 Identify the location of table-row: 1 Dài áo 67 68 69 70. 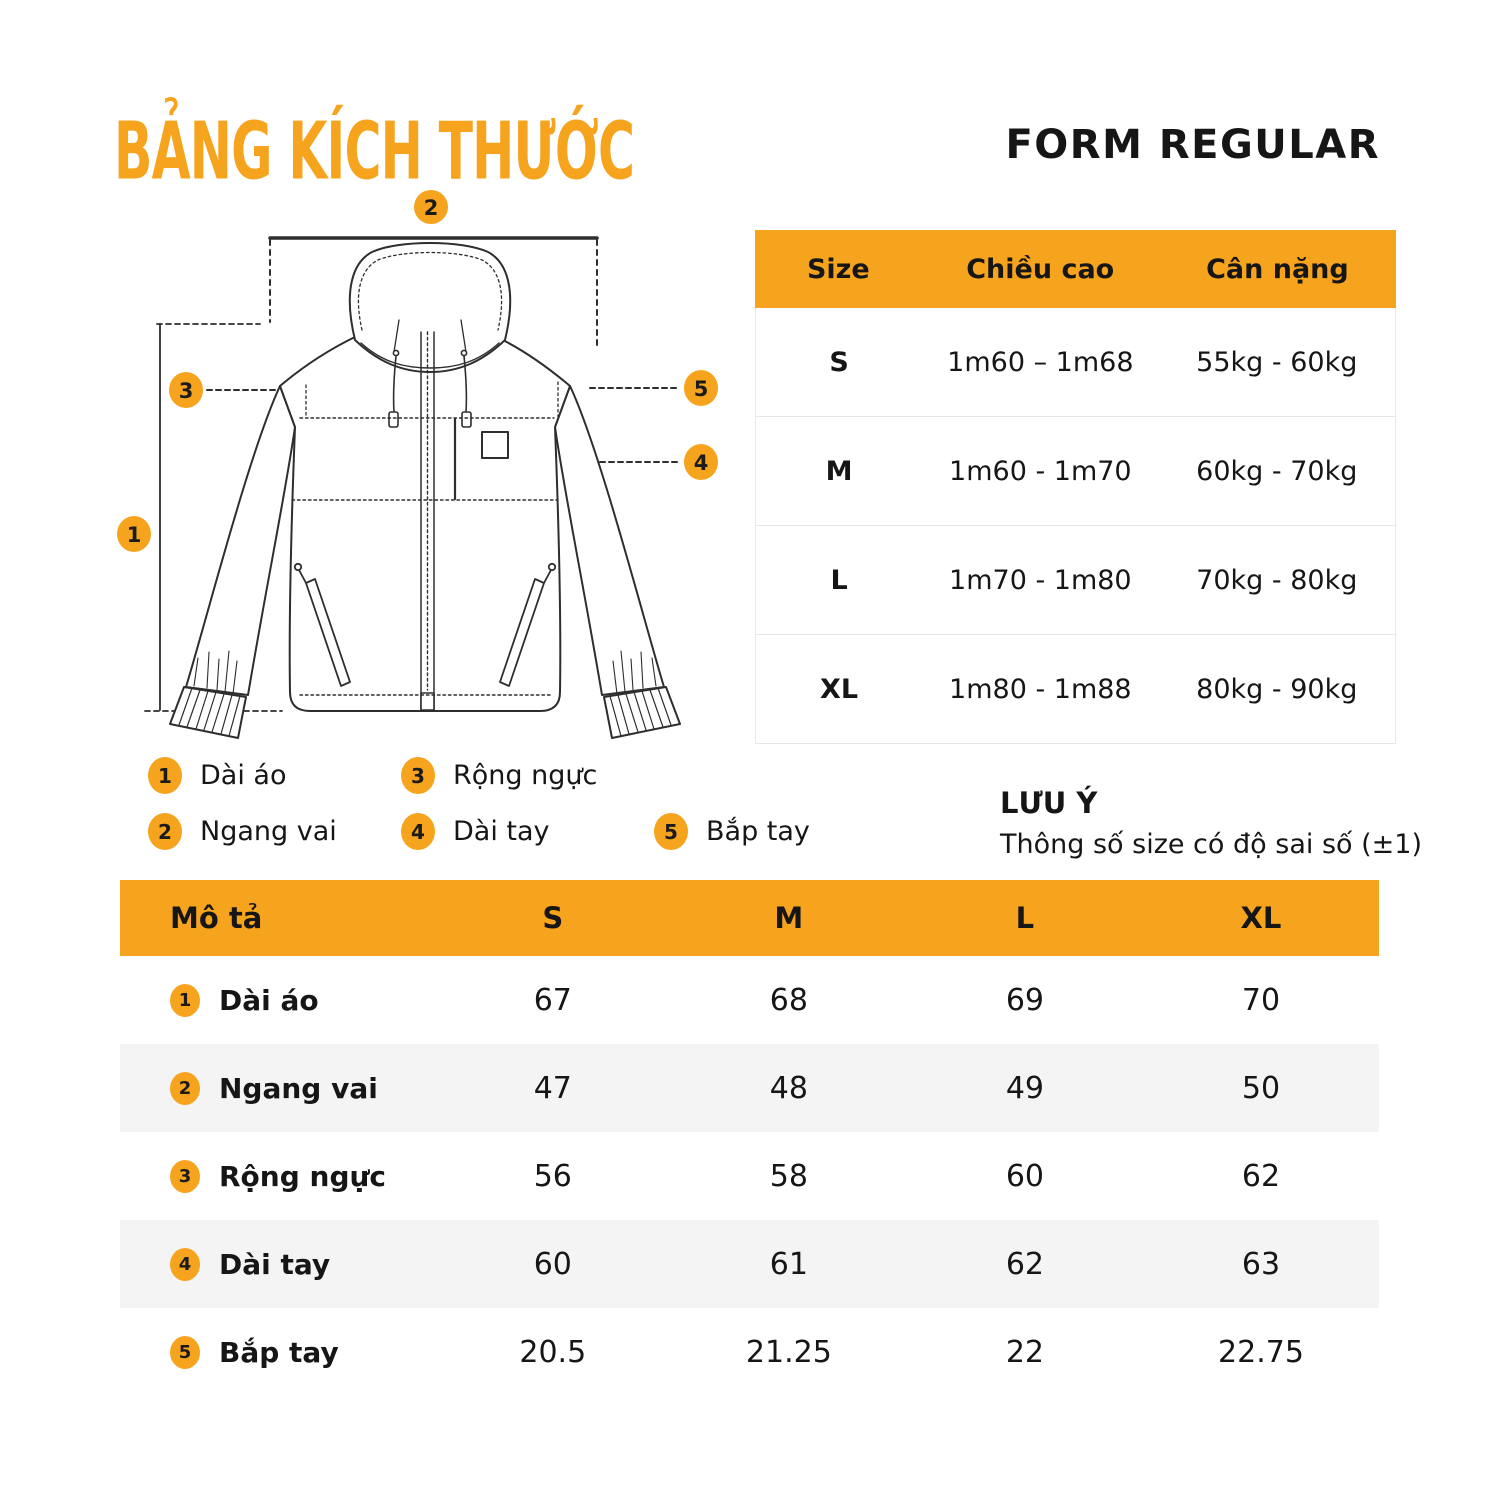
(749, 1000).